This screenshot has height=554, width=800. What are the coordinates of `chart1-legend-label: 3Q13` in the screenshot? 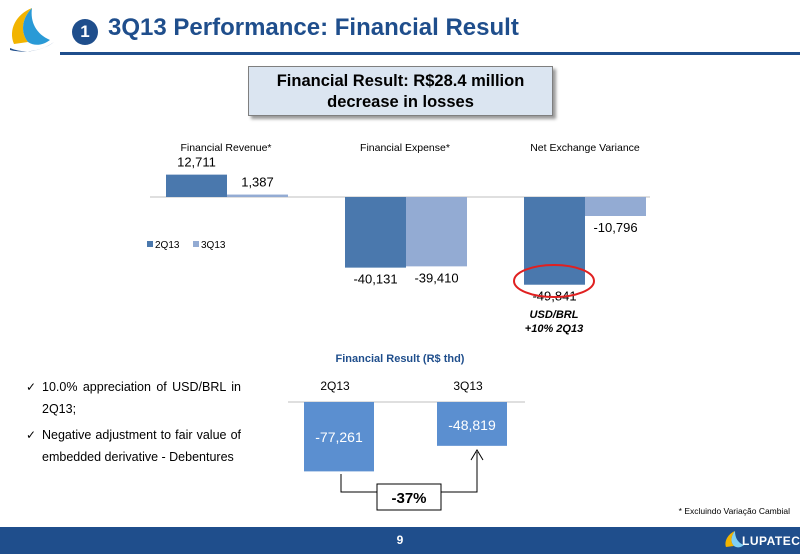 It's located at (213, 245).